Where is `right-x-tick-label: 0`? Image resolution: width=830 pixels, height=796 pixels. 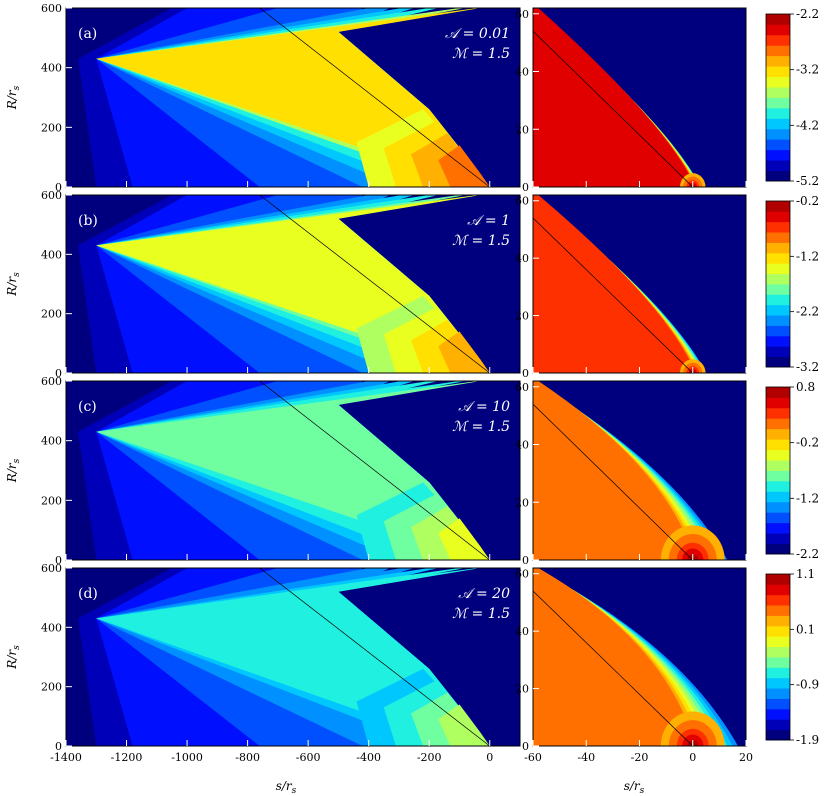 right-x-tick-label: 0 is located at coordinates (692, 757).